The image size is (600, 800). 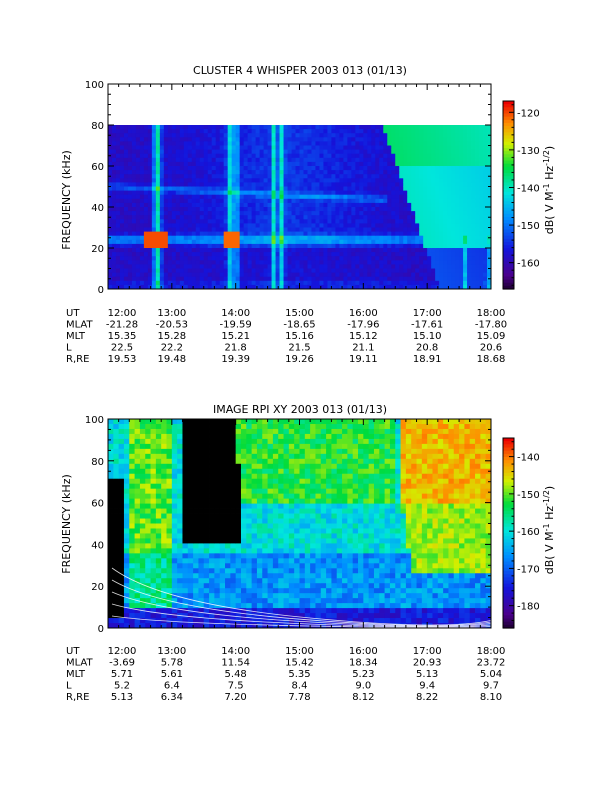 What do you see at coordinates (528, 188) in the screenshot?
I see `colorbar-tick-label: -140` at bounding box center [528, 188].